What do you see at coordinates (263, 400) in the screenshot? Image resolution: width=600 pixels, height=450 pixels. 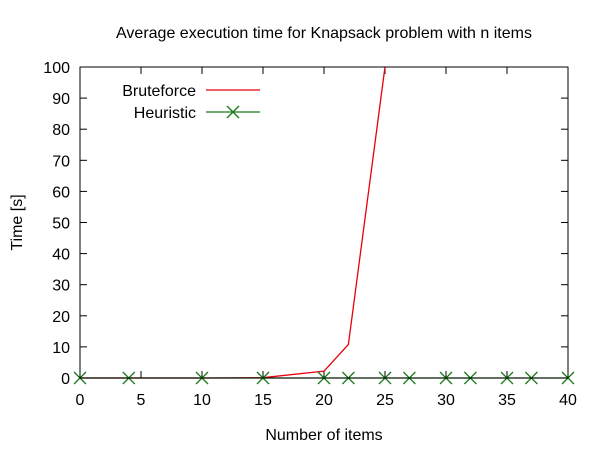 I see `x-tick-label: 15` at bounding box center [263, 400].